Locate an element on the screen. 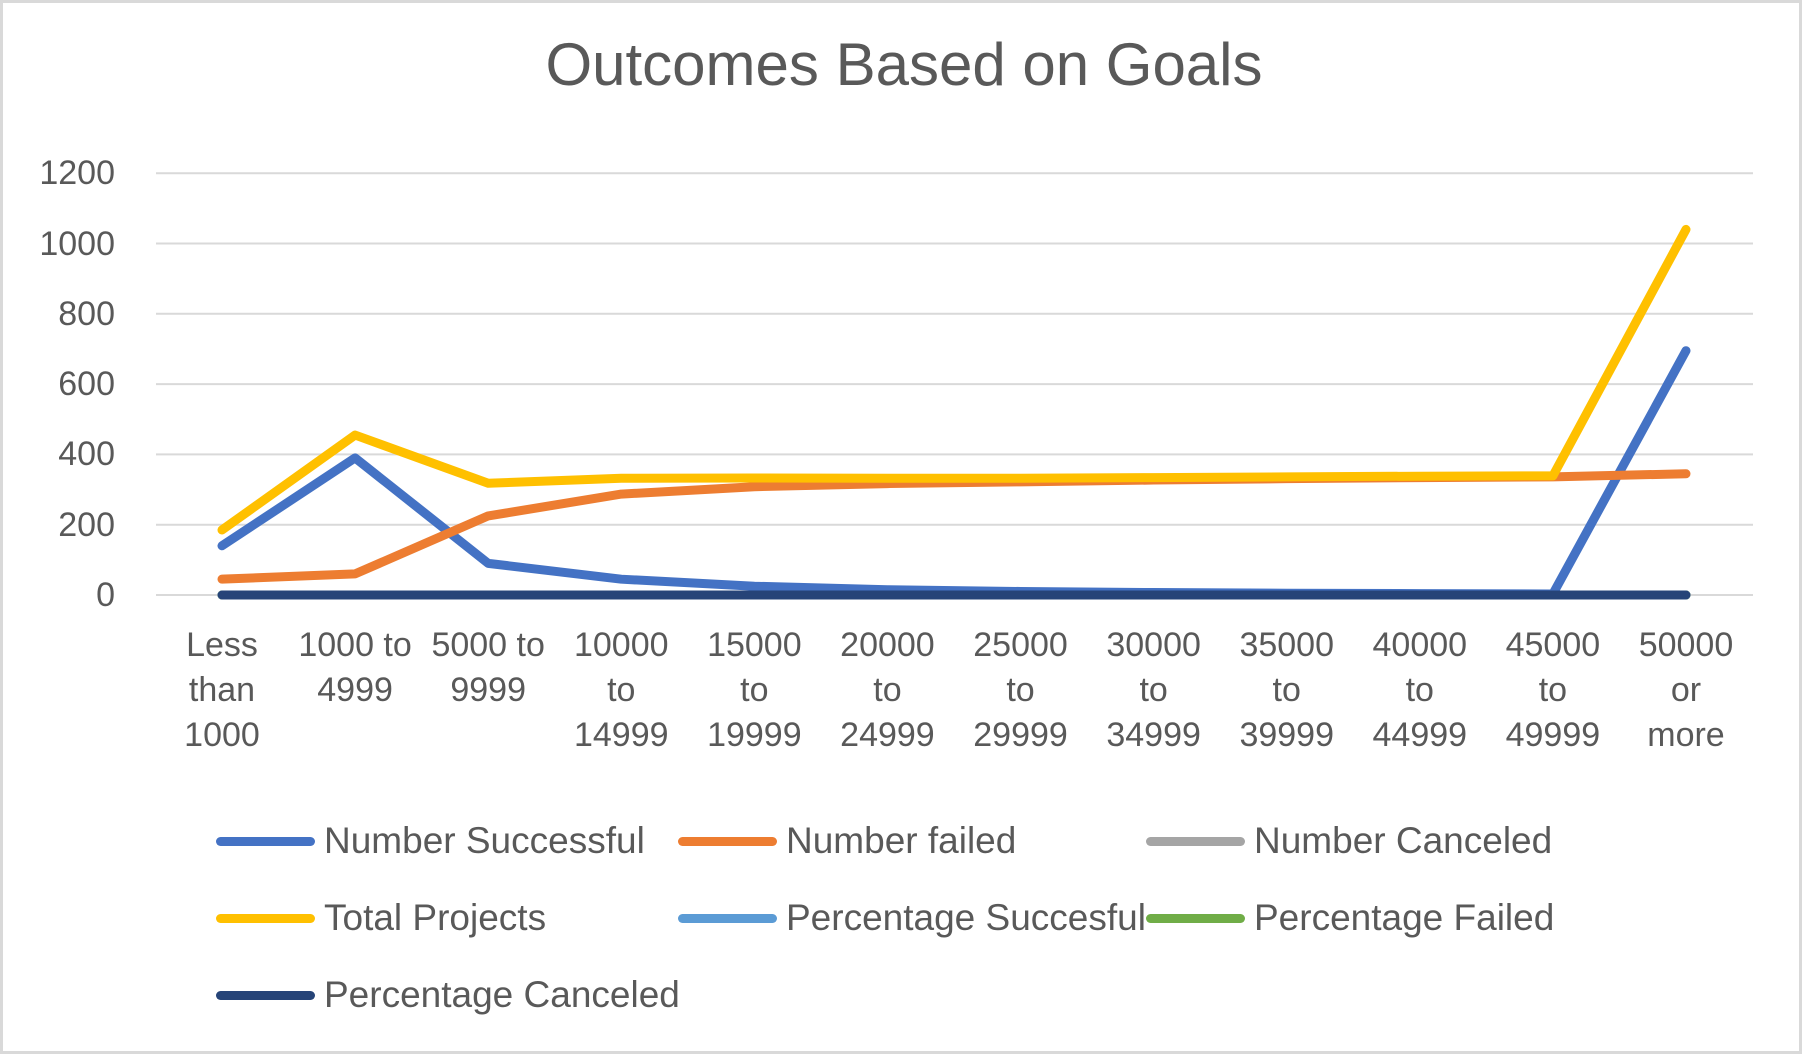  legend-label: Number Canceled is located at coordinates (1403, 840).